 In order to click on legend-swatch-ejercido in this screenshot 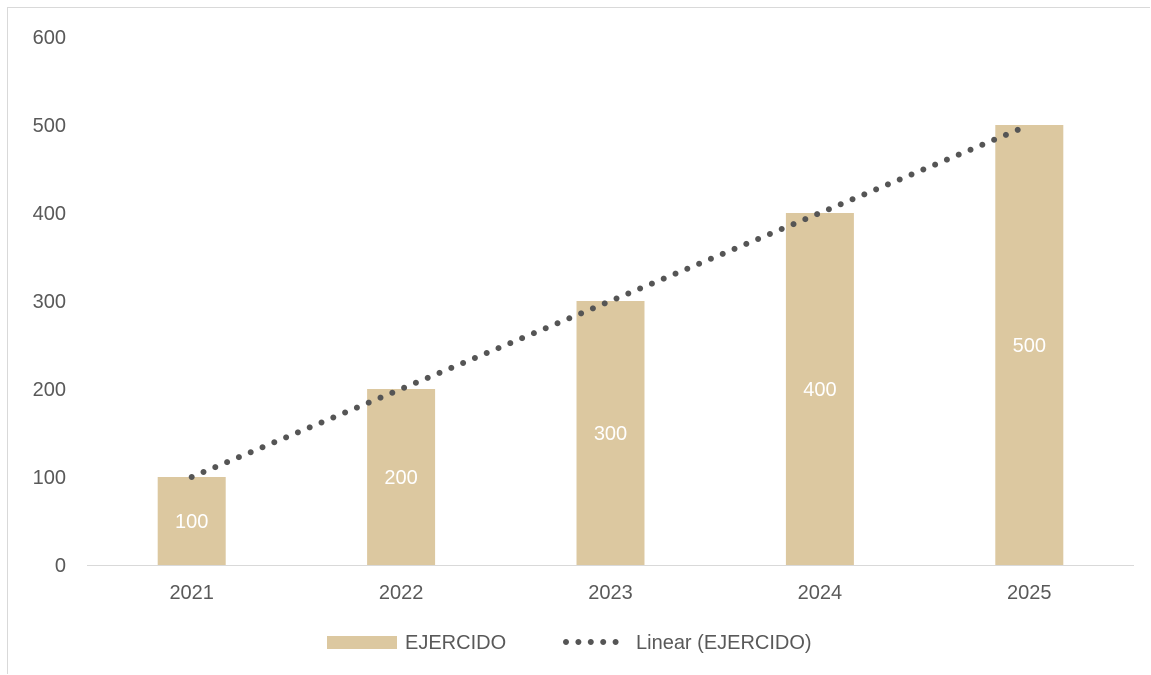, I will do `click(362, 642)`.